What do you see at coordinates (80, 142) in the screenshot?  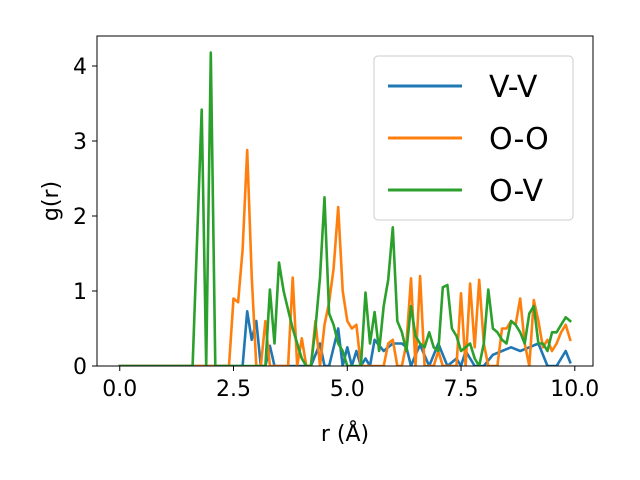 I see `y-tick-label: 3` at bounding box center [80, 142].